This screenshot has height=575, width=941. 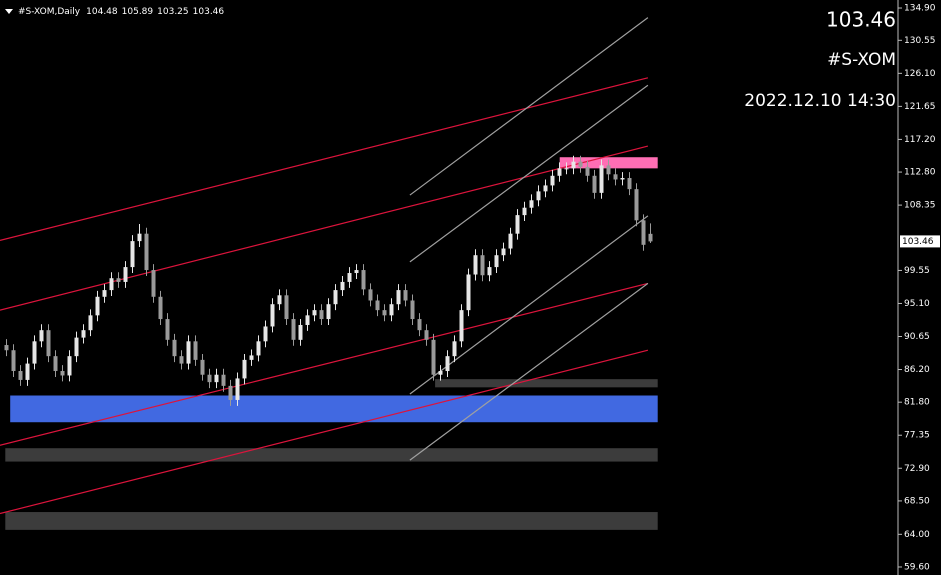 I want to click on header-close: 103.46, so click(x=209, y=12).